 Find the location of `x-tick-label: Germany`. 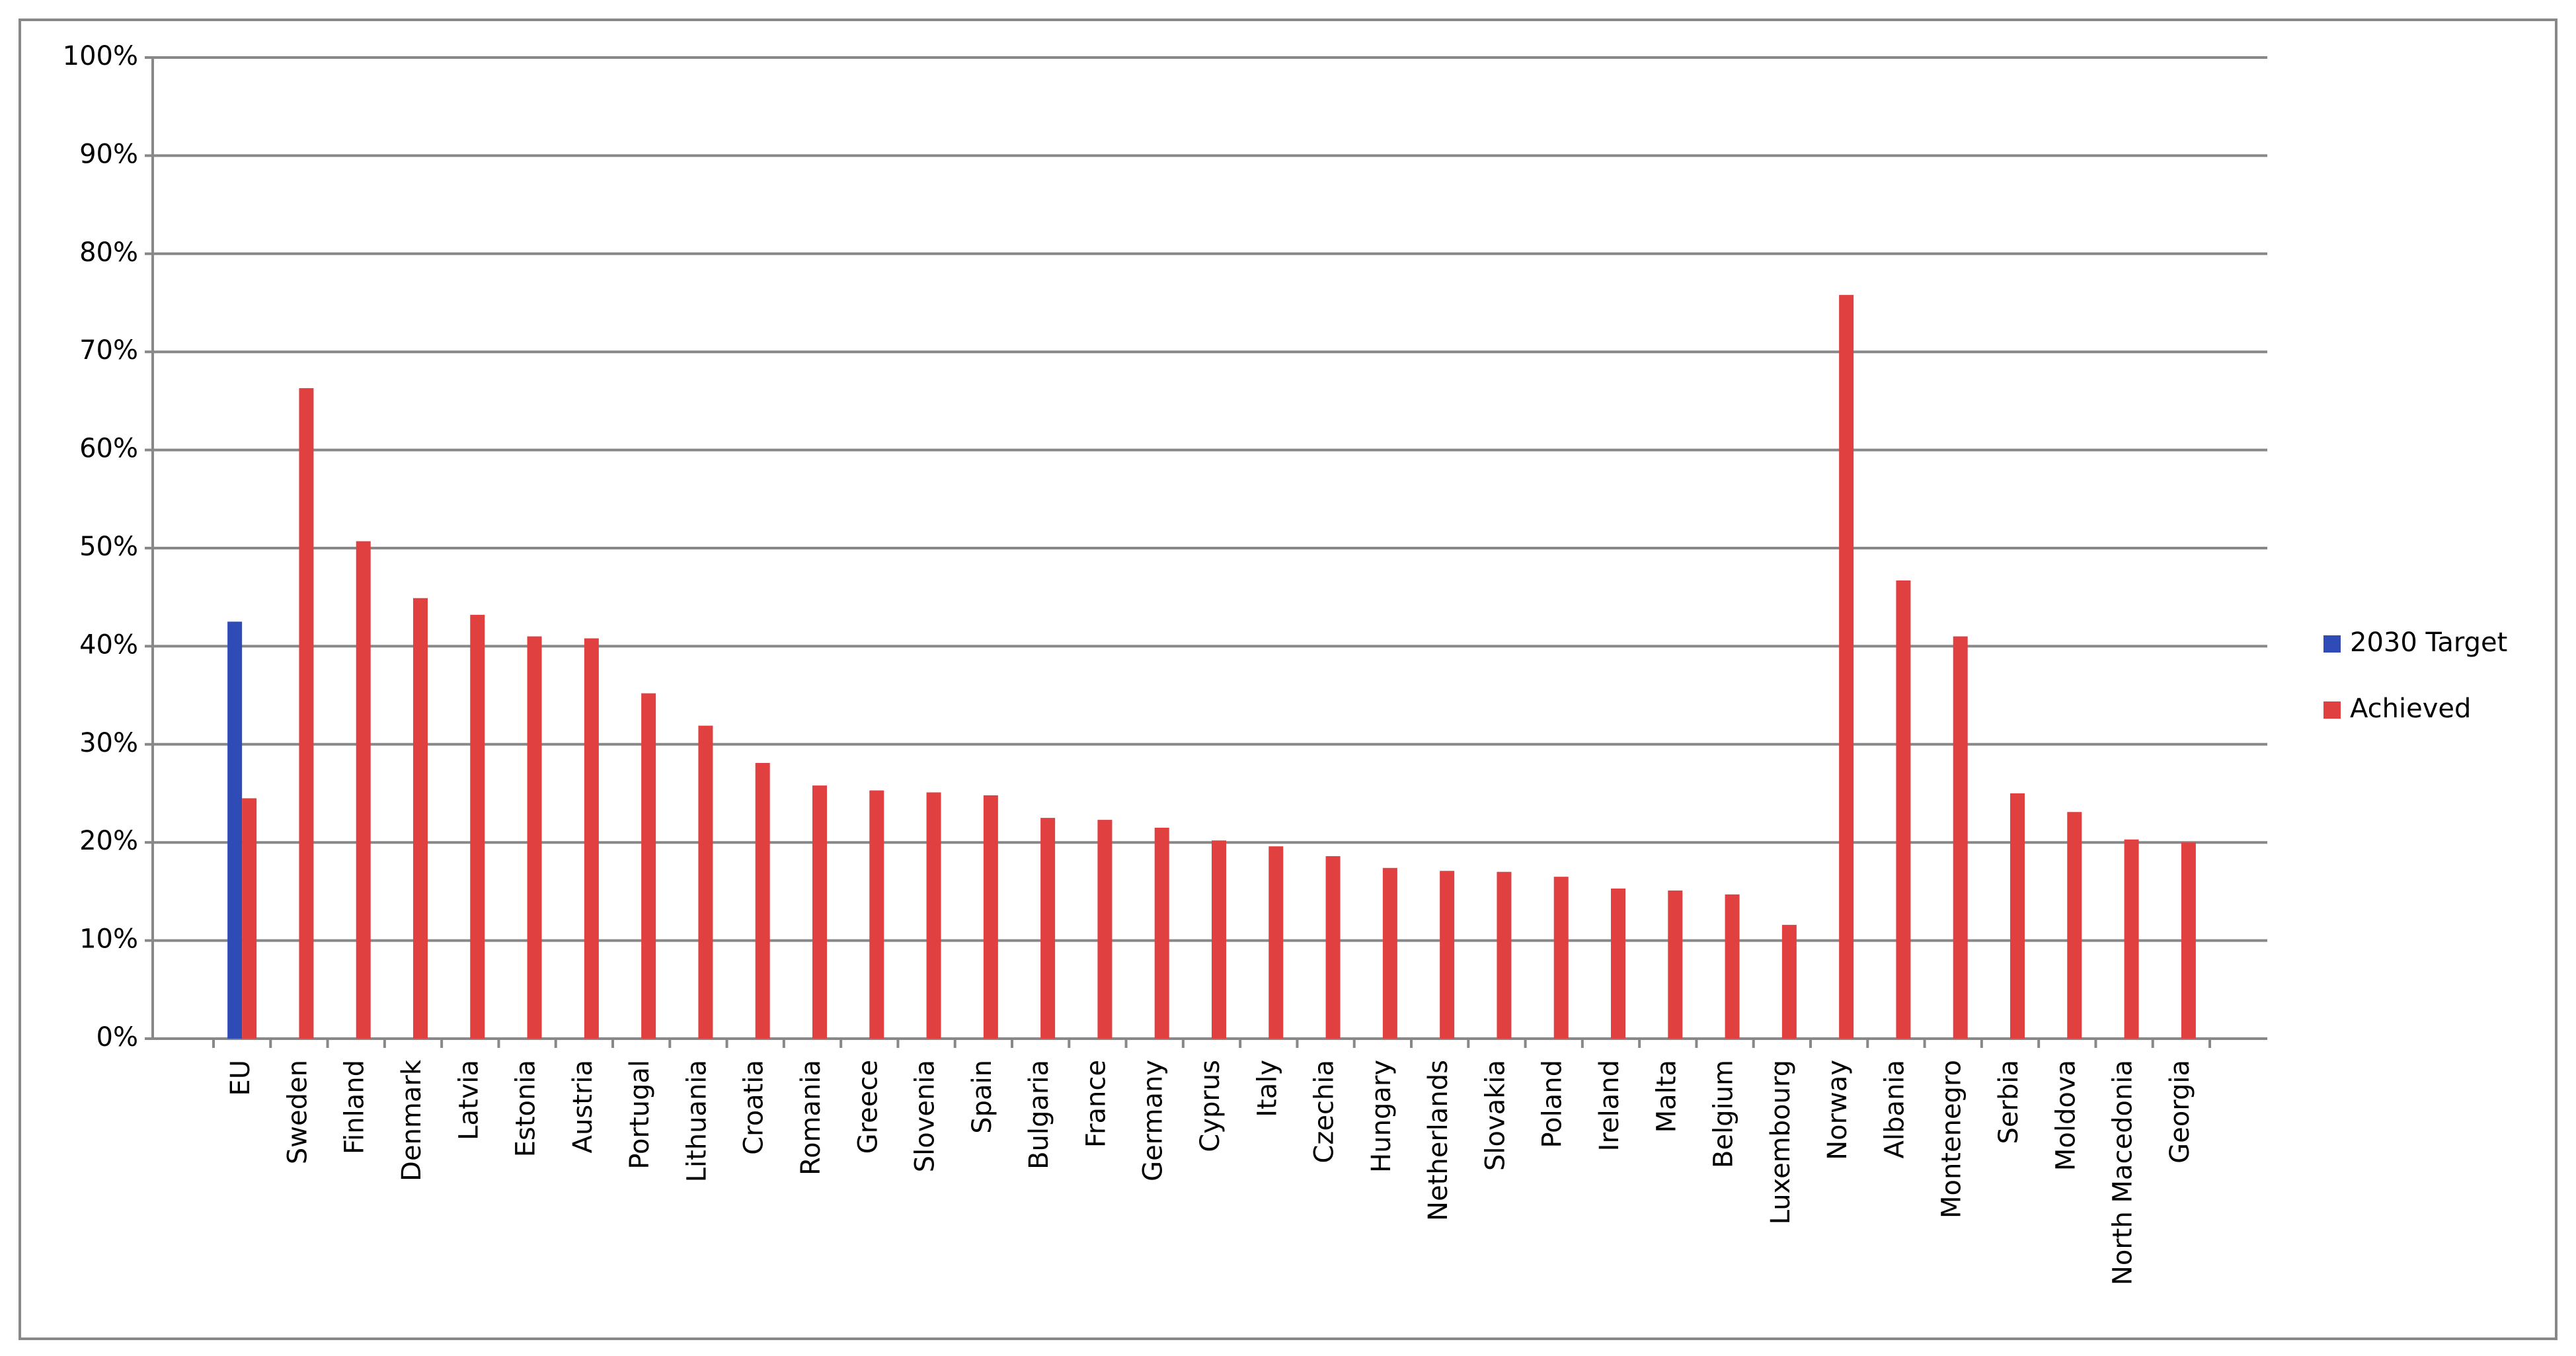

x-tick-label: Germany is located at coordinates (1153, 1121).